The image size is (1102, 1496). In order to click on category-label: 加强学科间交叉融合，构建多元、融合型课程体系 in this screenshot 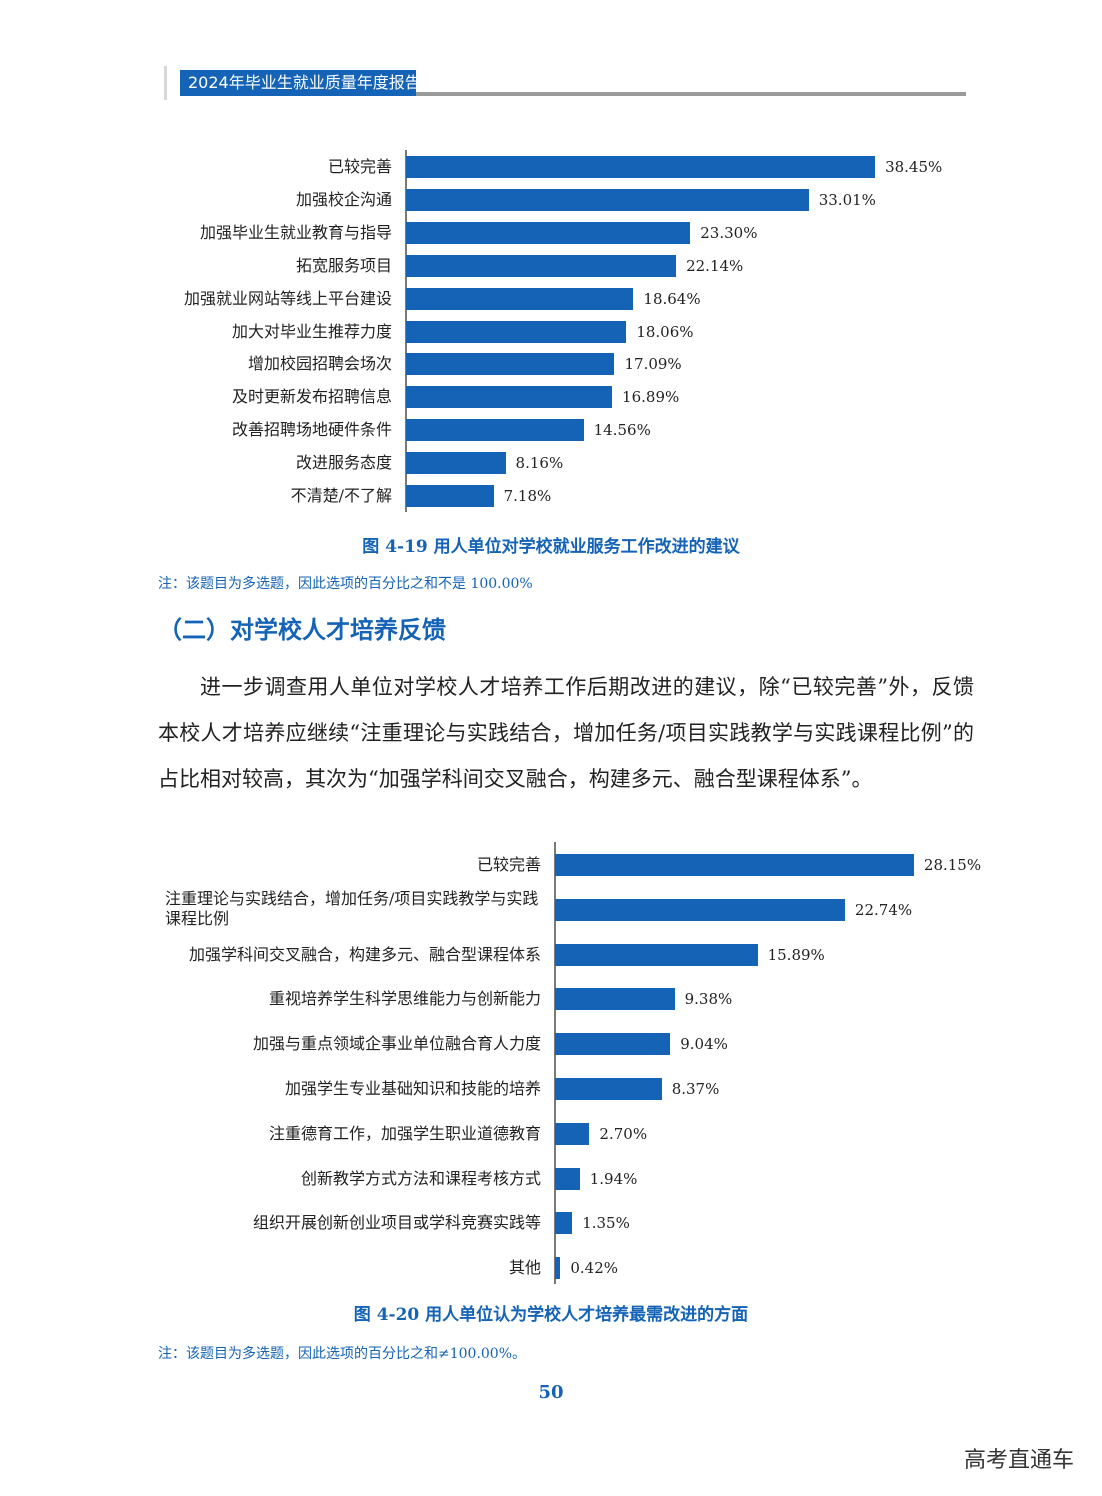, I will do `click(364, 954)`.